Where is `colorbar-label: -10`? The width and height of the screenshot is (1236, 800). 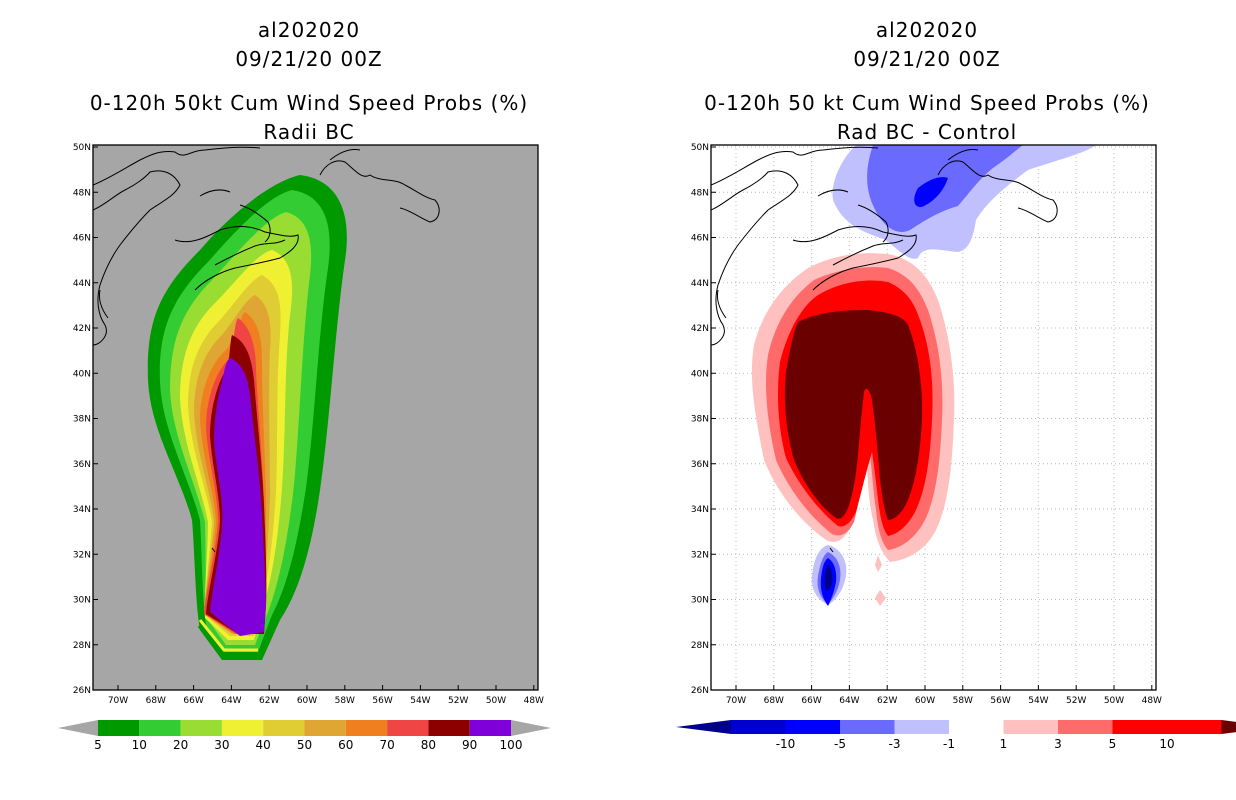
colorbar-label: -10 is located at coordinates (786, 744).